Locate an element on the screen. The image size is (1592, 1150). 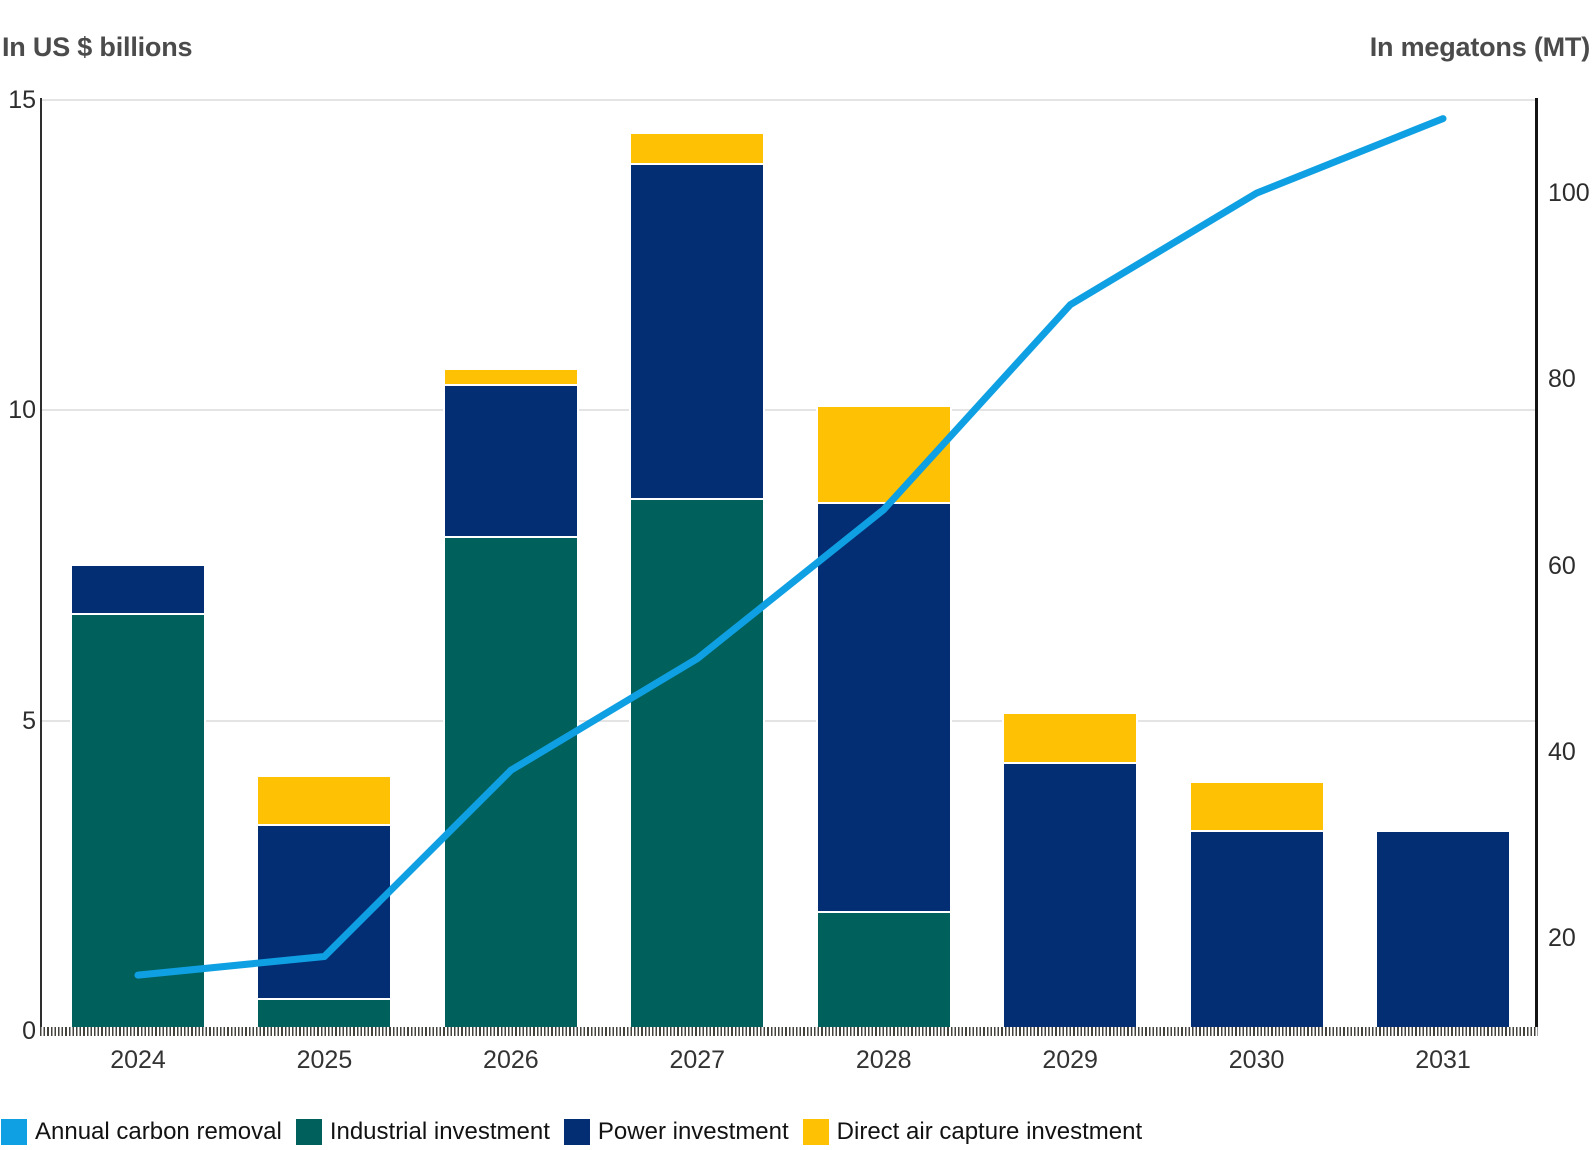
bar-segment-direct-air-capture-investment-2030 is located at coordinates (1256, 807).